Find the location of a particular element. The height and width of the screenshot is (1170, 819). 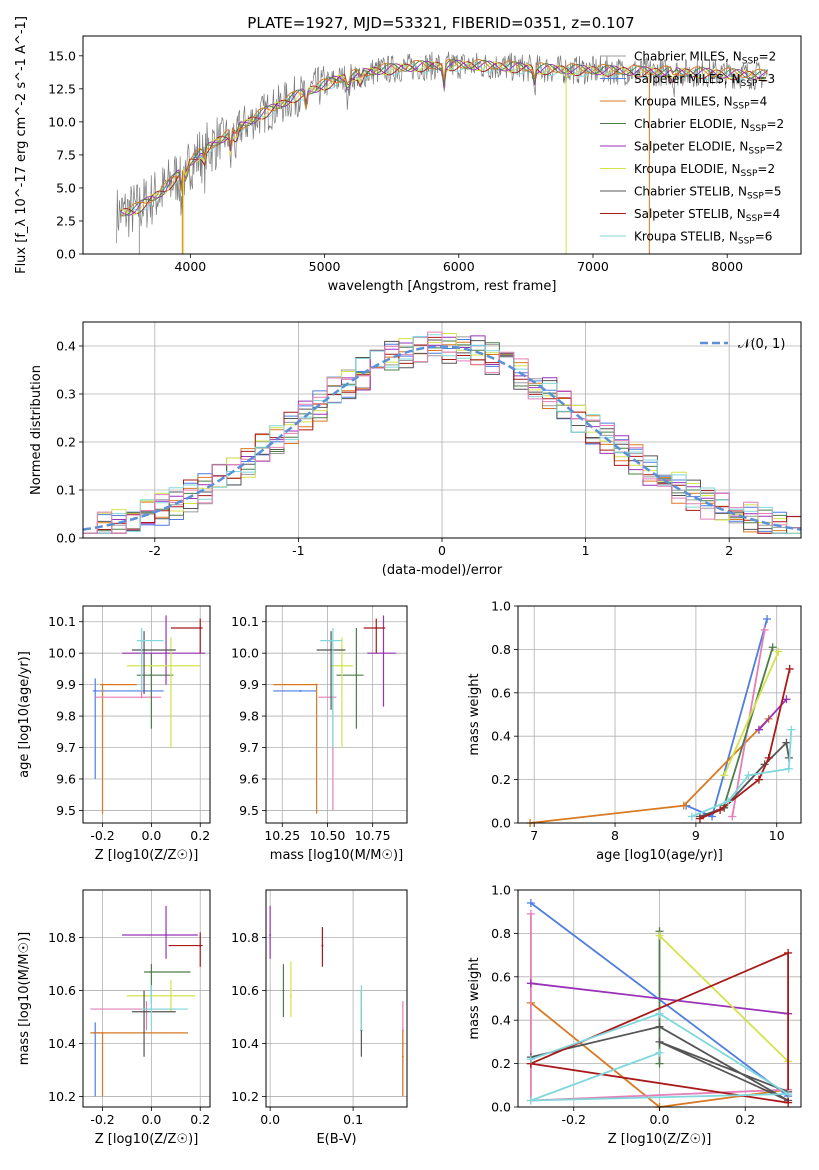

x-tick-label: 0.2 is located at coordinates (200, 1119).